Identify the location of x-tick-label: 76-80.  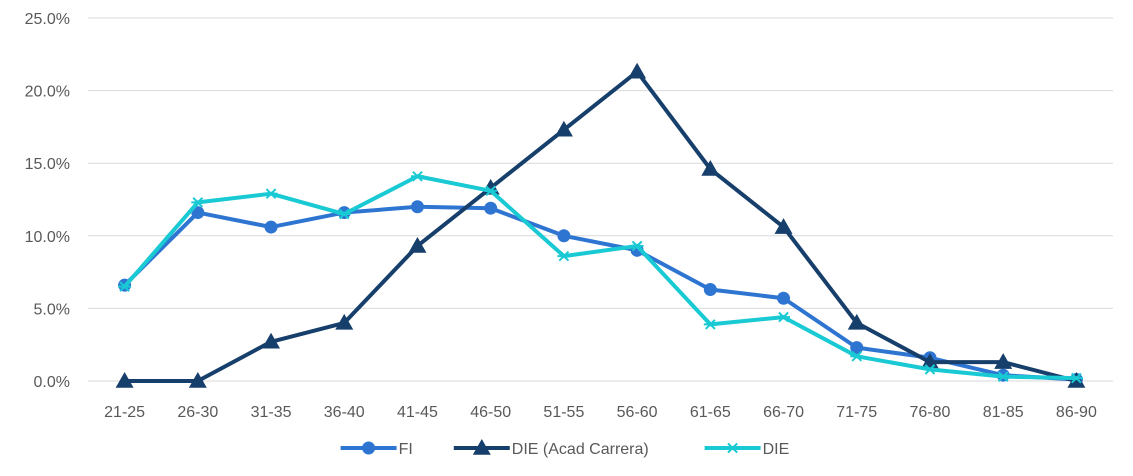
(930, 412).